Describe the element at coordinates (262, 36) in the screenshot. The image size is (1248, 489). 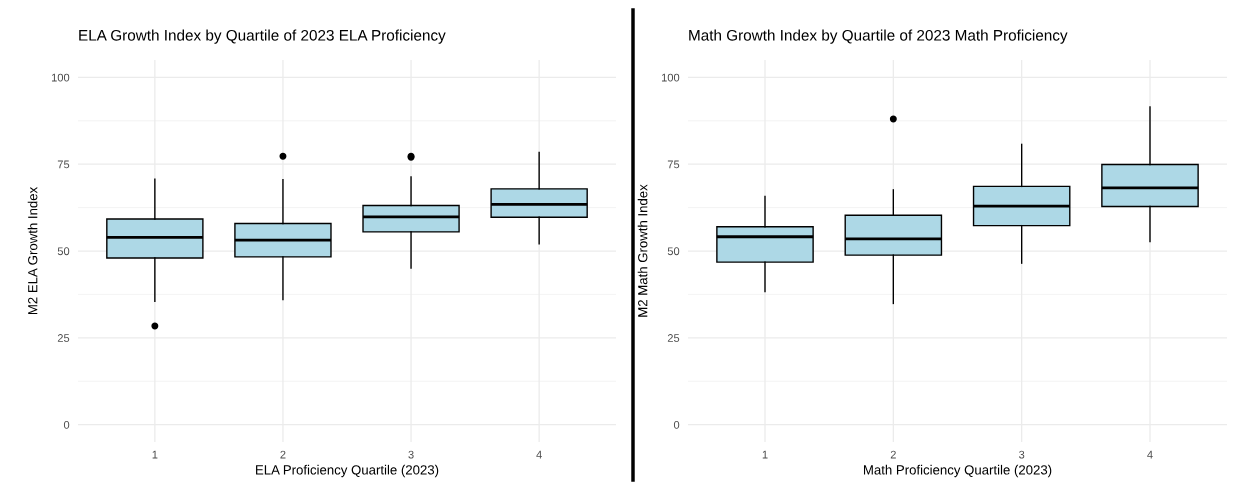
I see `chart-title: ELA Growth Index by Quartile of 2023 ELA Proficiency` at that location.